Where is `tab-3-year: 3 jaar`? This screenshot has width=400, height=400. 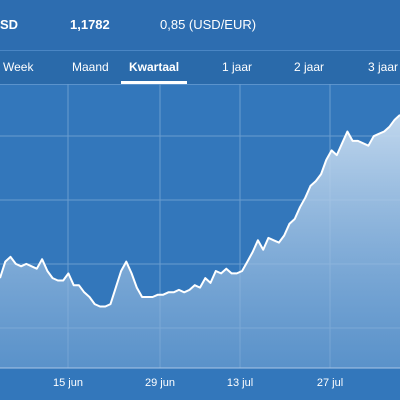 tab-3-year: 3 jaar is located at coordinates (383, 67).